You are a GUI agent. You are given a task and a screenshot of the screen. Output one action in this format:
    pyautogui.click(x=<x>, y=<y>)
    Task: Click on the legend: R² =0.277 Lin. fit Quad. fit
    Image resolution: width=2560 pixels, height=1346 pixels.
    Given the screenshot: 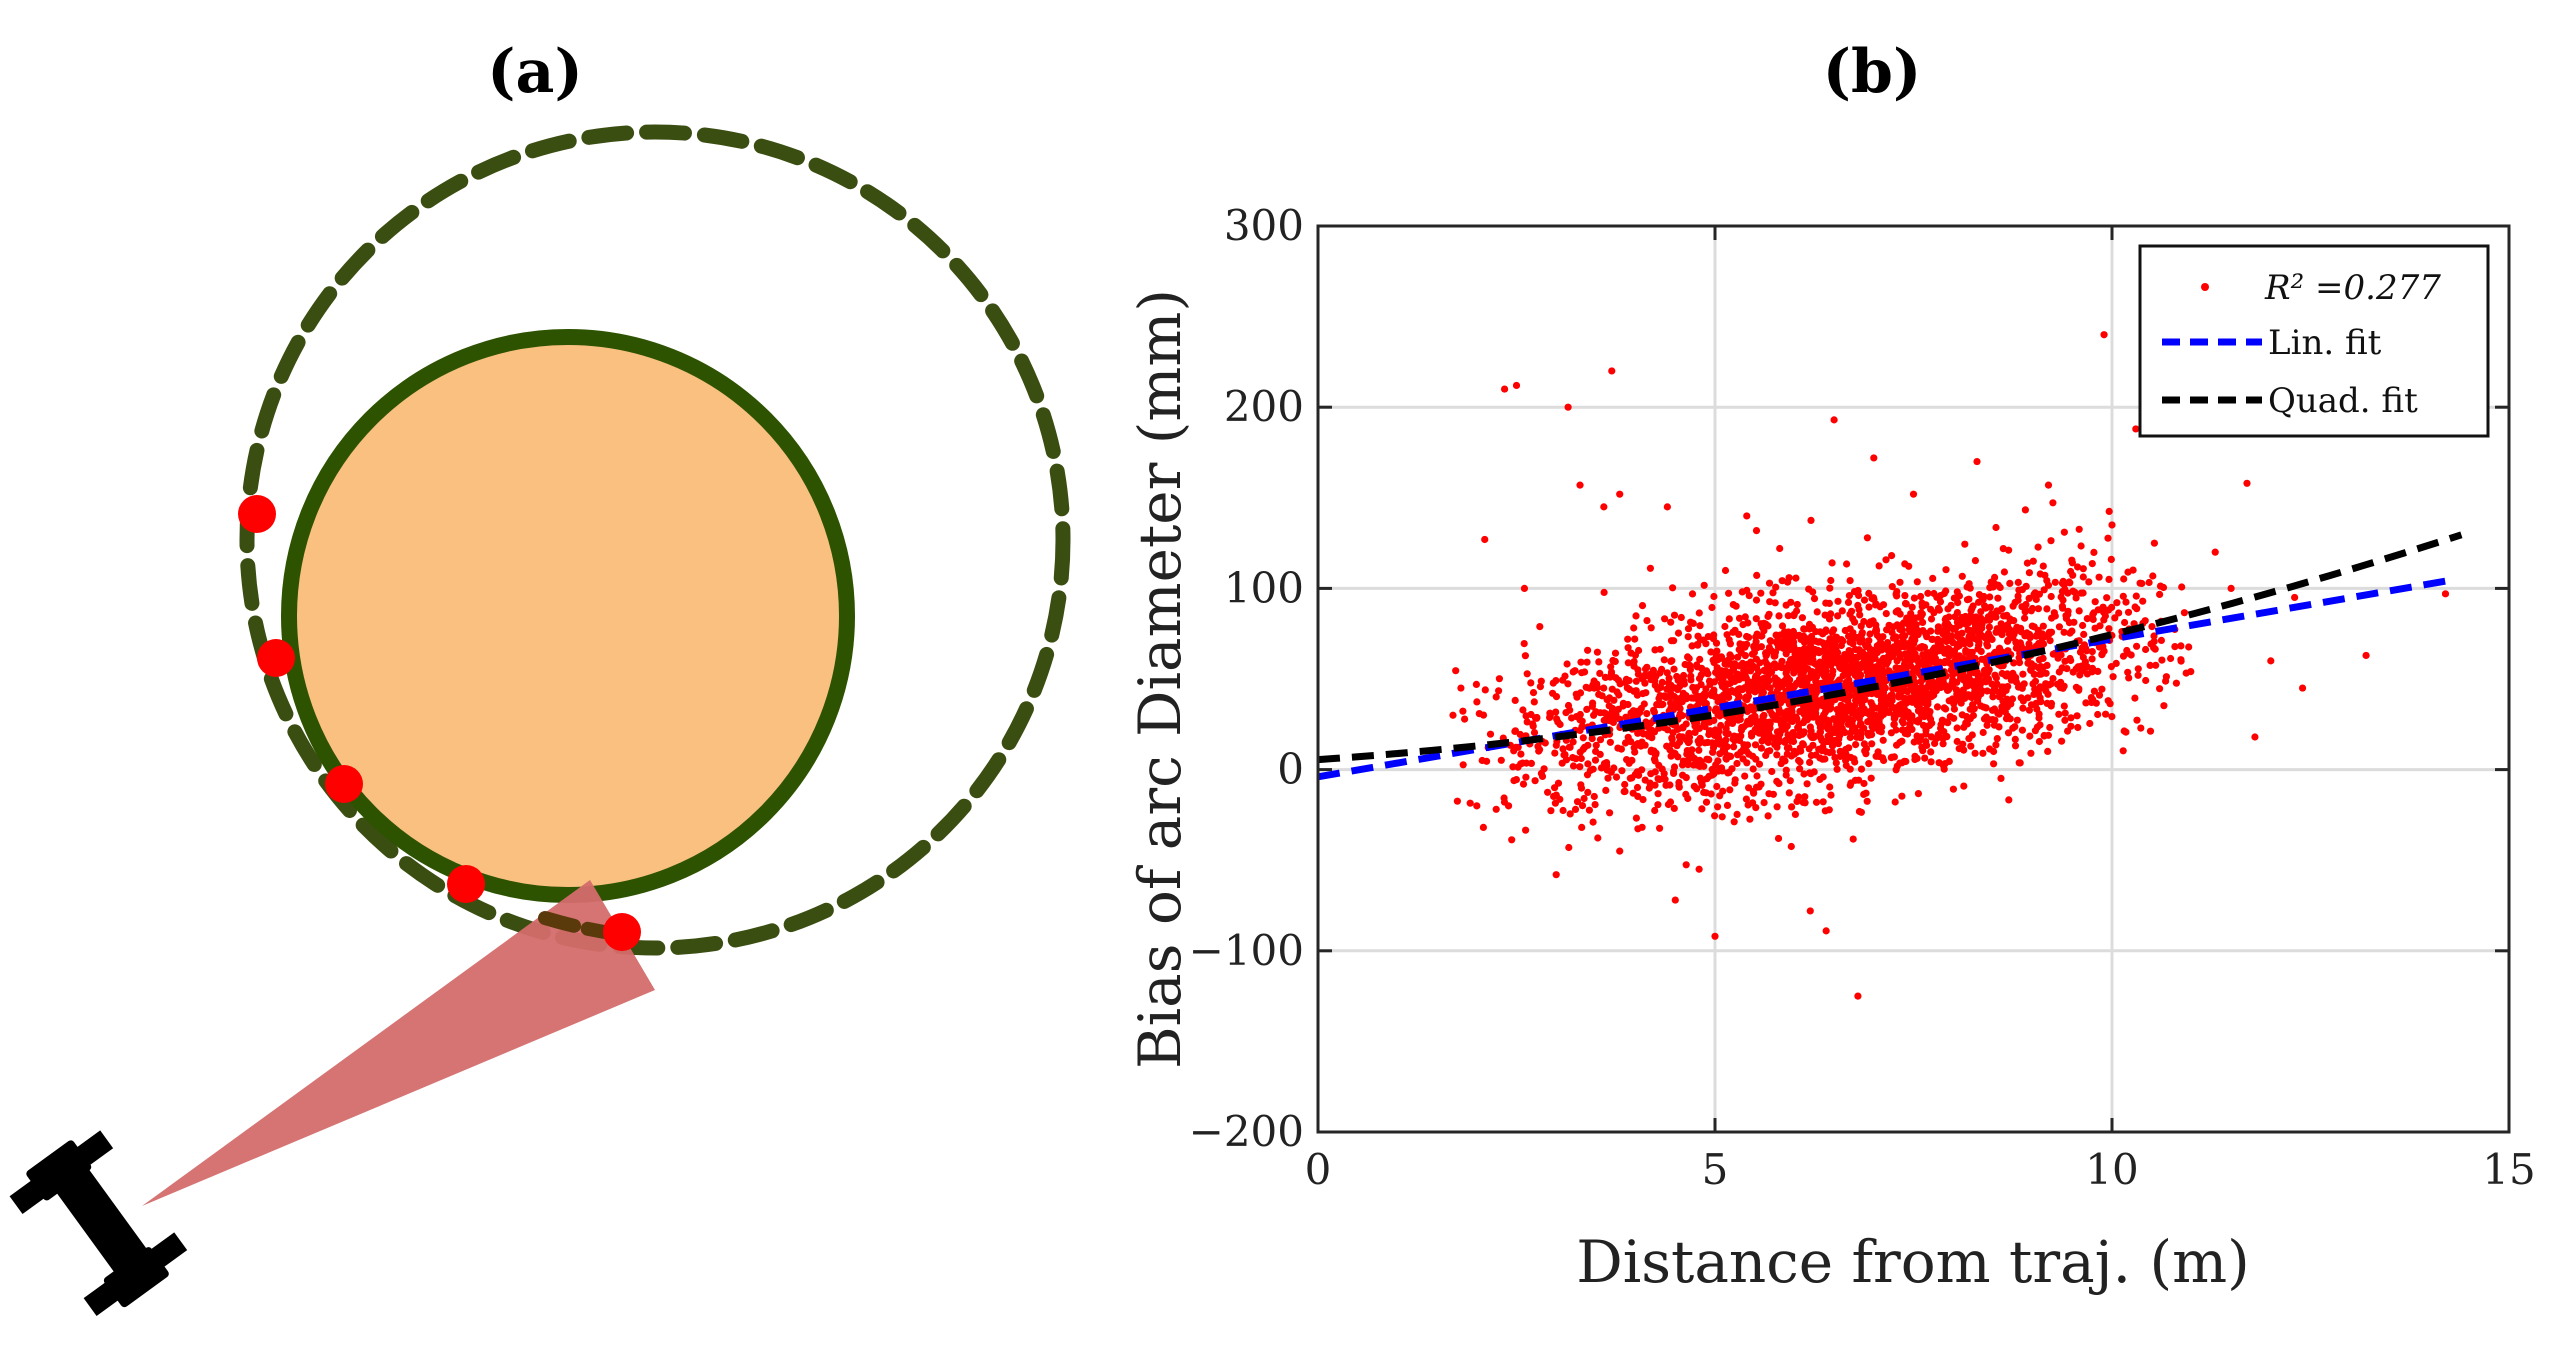 What is the action you would take?
    pyautogui.click(x=2314, y=341)
    